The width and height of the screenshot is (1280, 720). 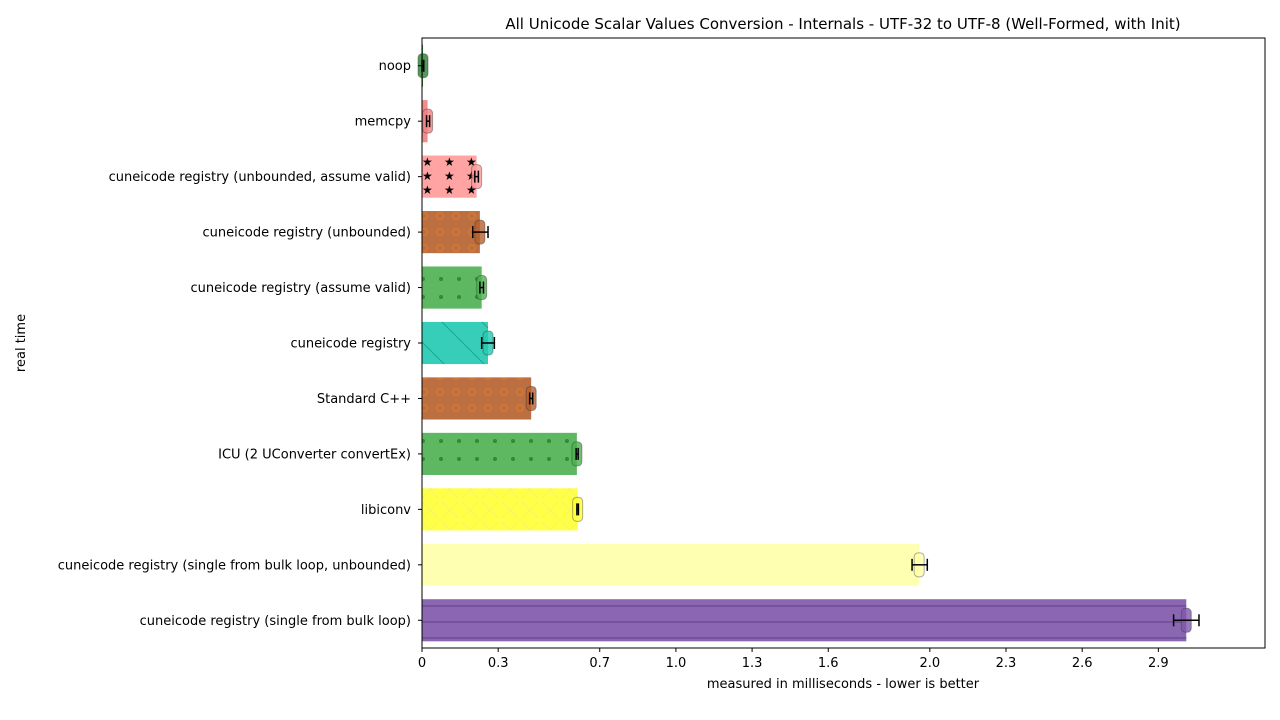 I want to click on x-tick-label: 2.3, so click(x=1006, y=663).